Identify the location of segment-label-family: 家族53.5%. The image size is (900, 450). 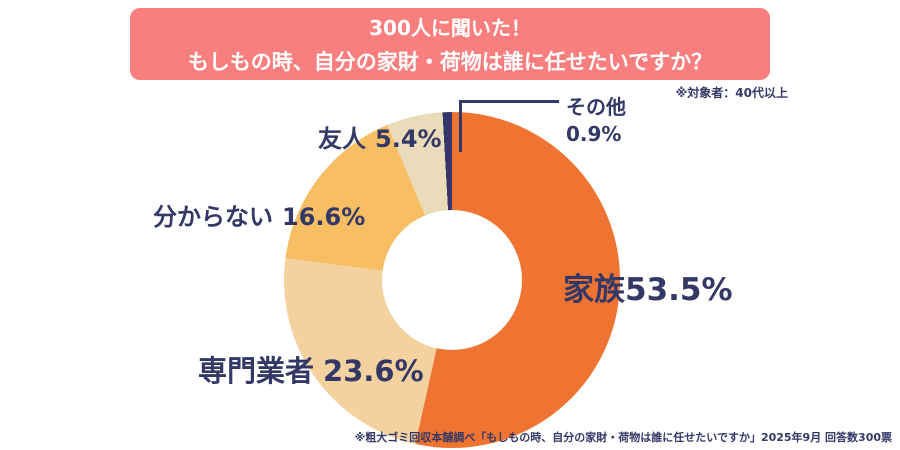
(648, 286).